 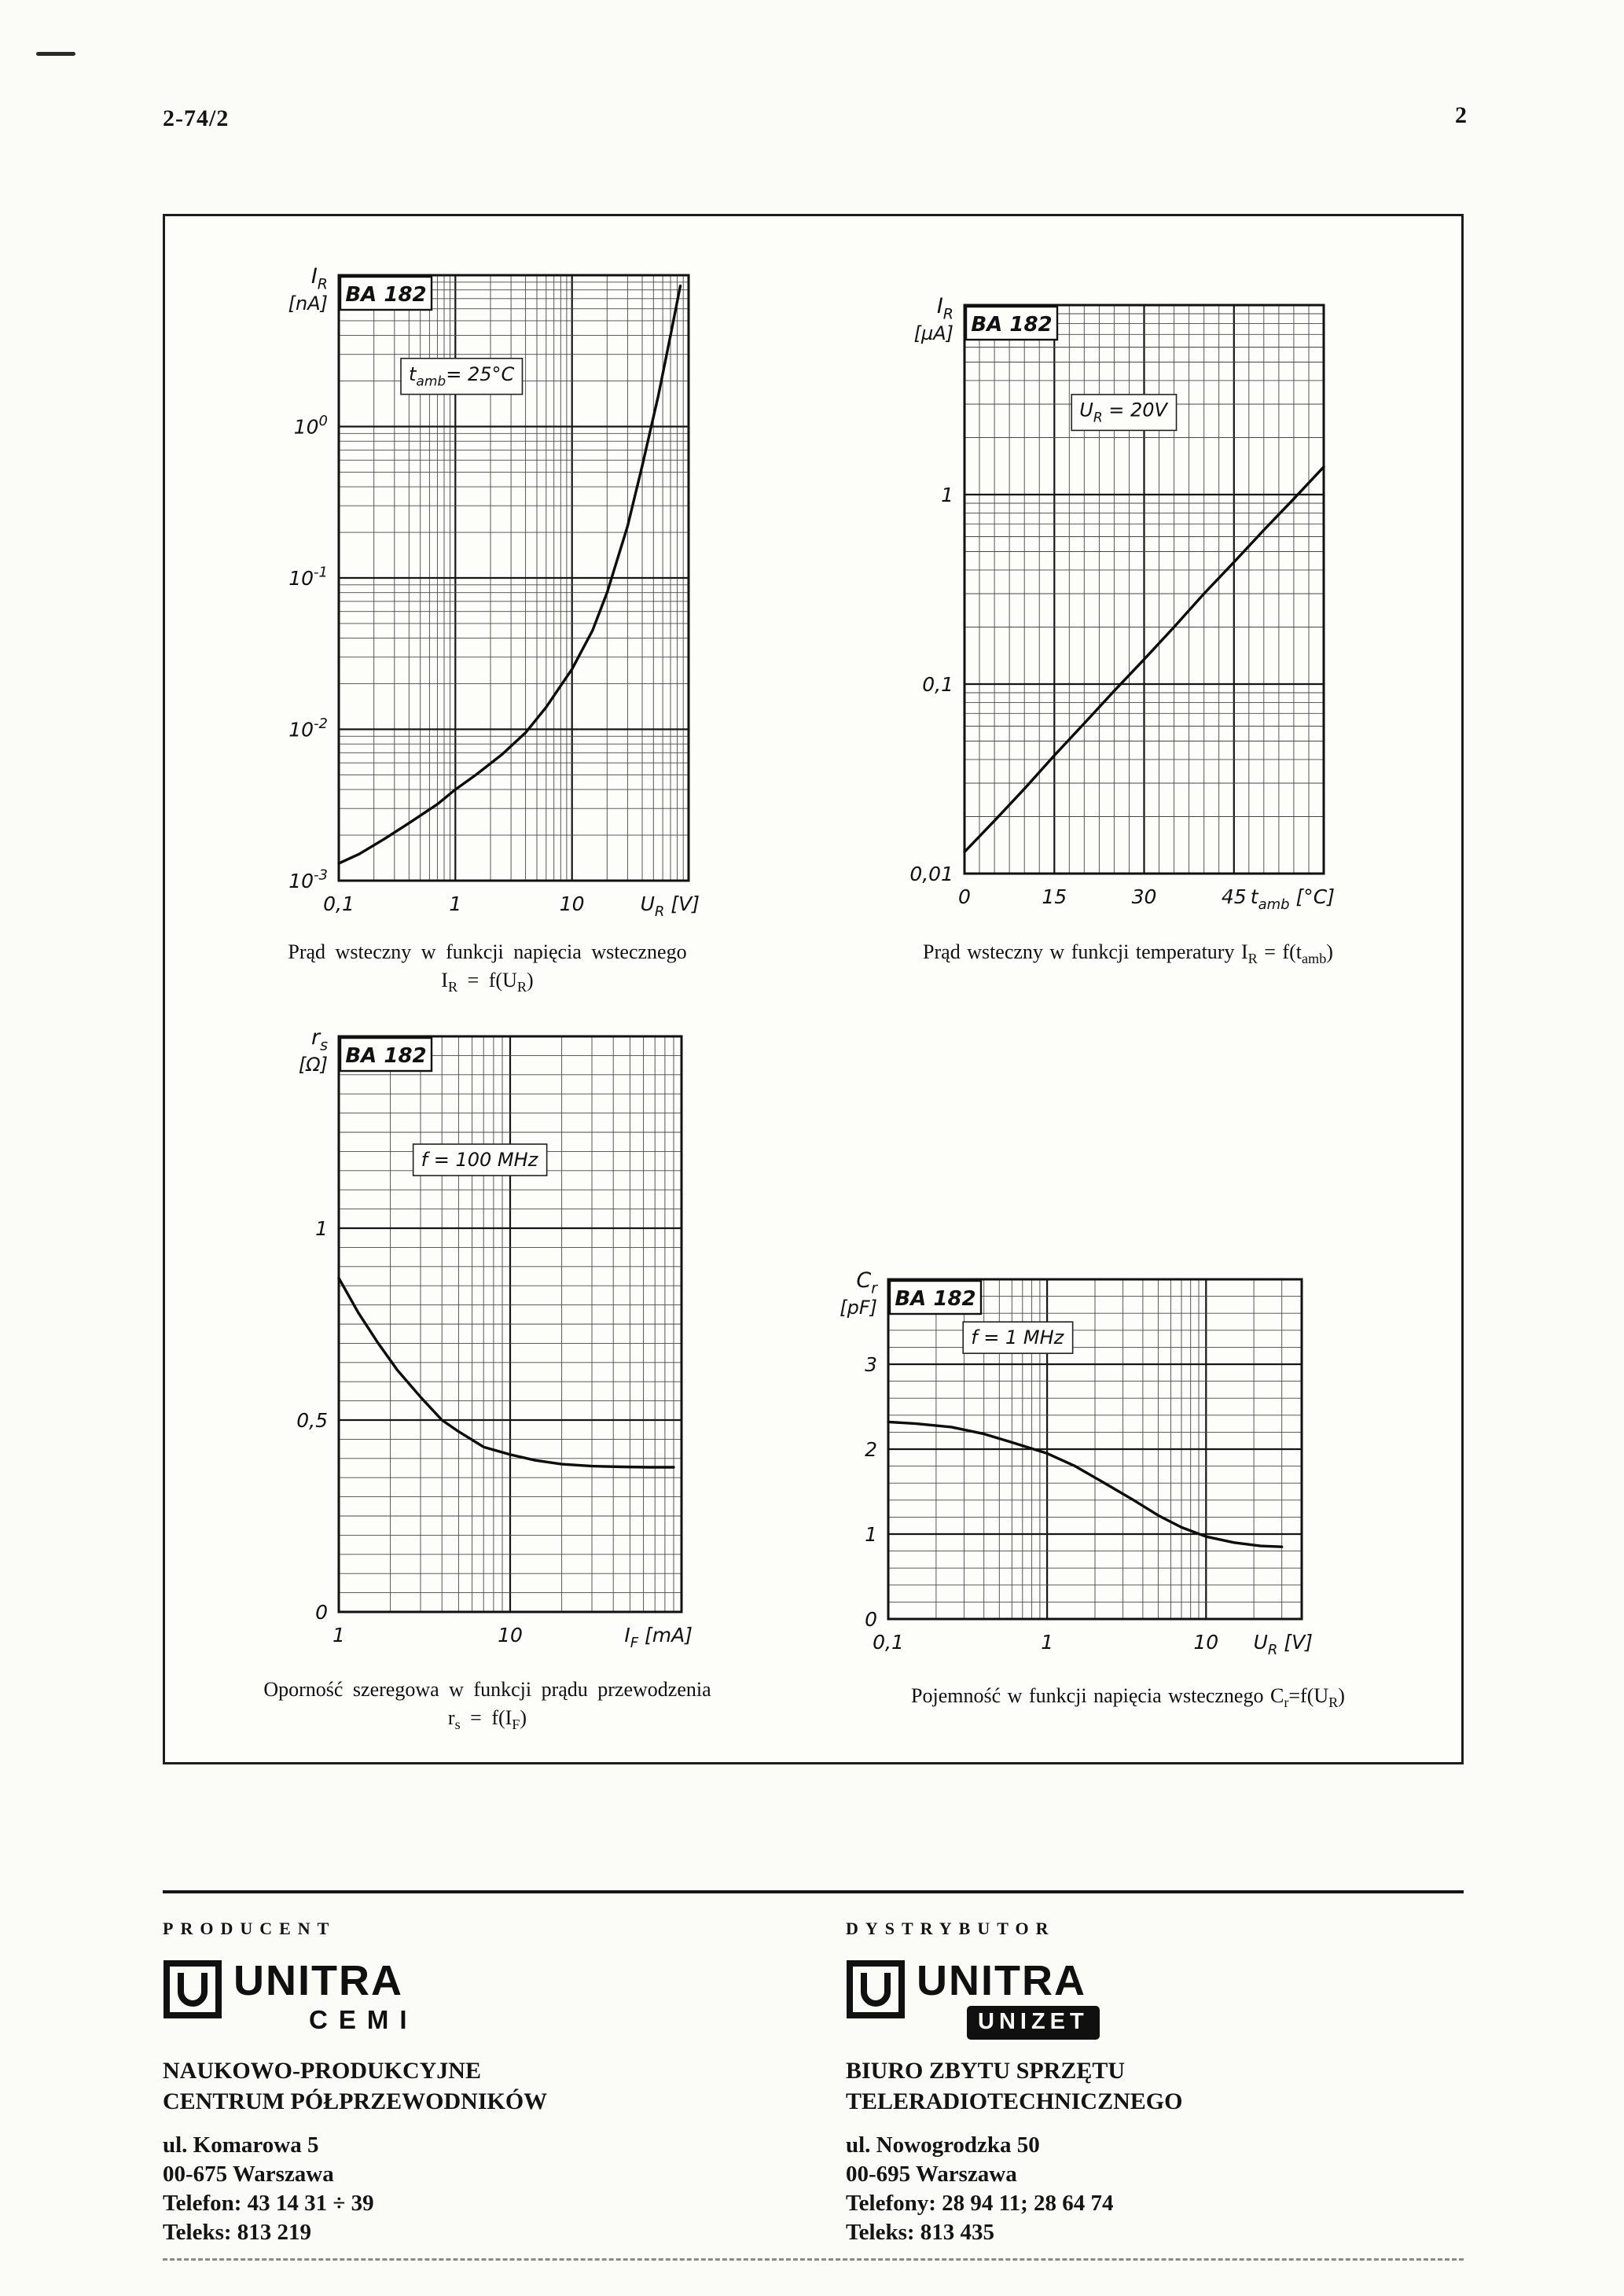 I want to click on org-line: CENTRUM PÓŁPRZEWODNIKÓW, so click(x=356, y=2101).